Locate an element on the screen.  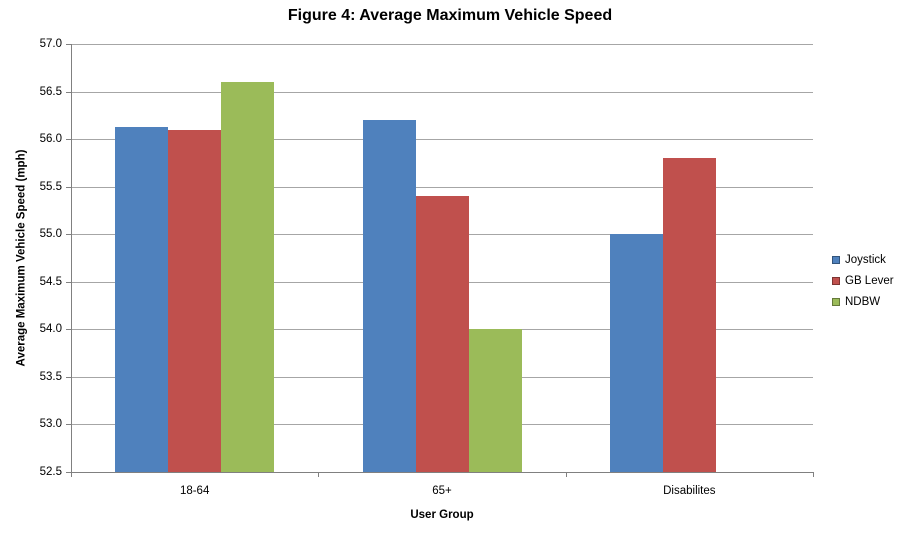
y-axis-line is located at coordinates (71, 258).